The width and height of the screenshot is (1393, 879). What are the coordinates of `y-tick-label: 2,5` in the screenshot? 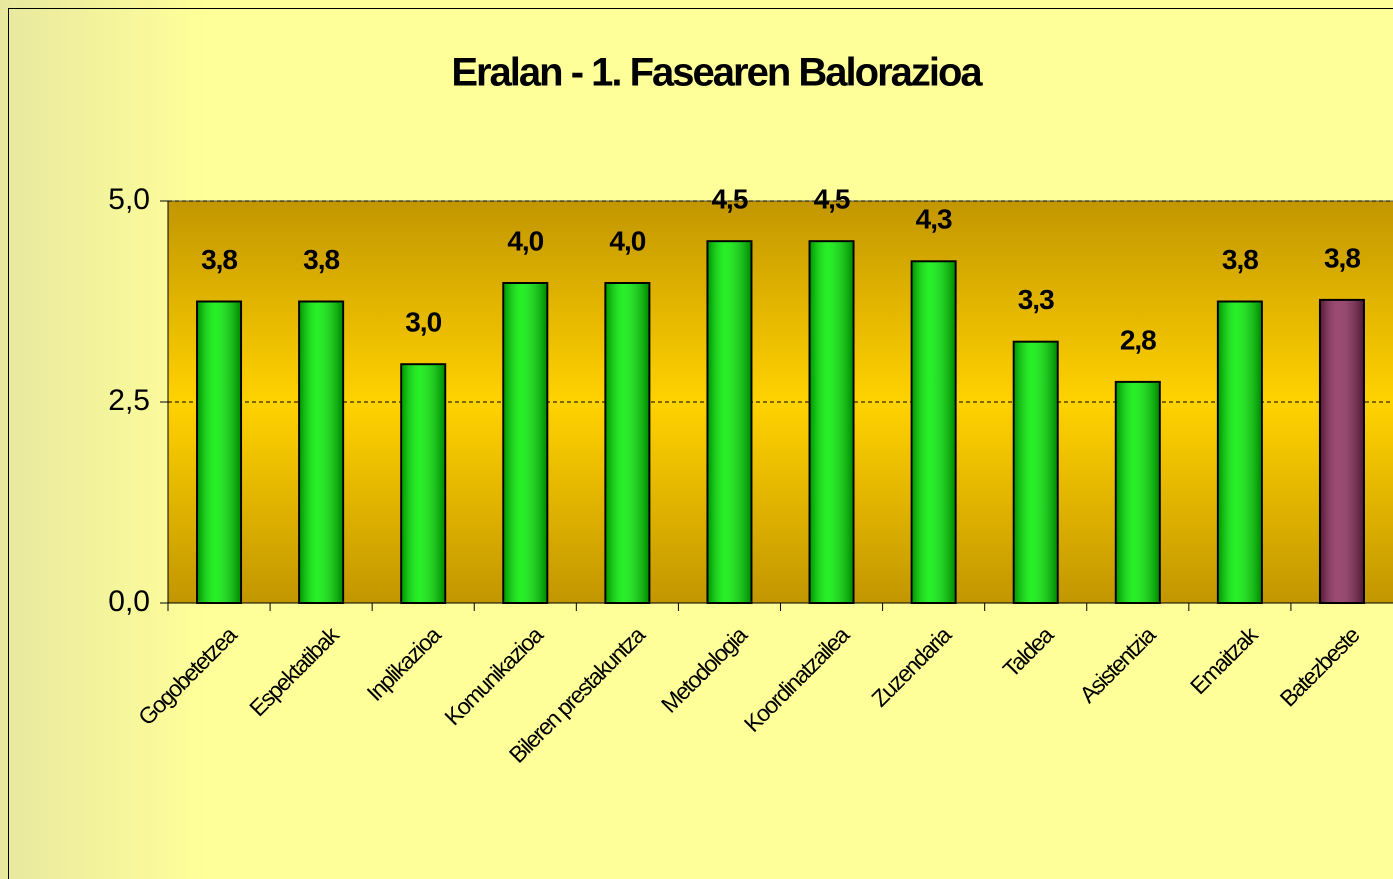 It's located at (129, 400).